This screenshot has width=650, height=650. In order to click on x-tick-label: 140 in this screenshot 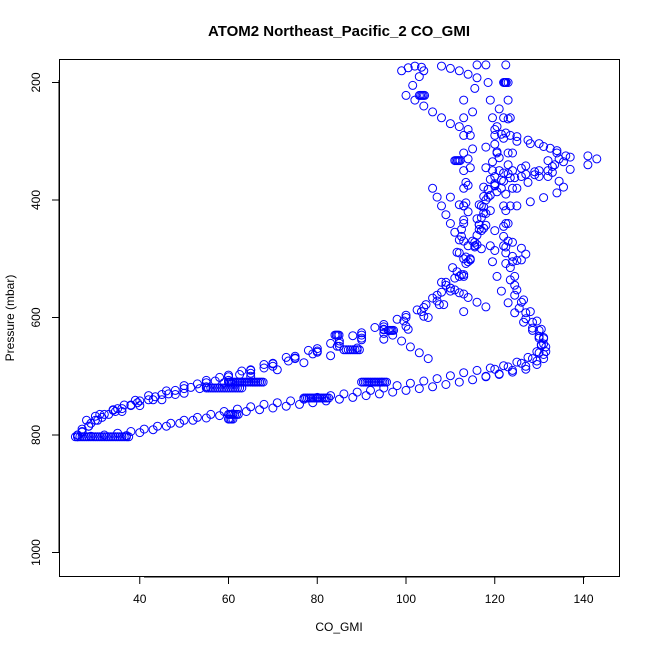, I will do `click(583, 599)`.